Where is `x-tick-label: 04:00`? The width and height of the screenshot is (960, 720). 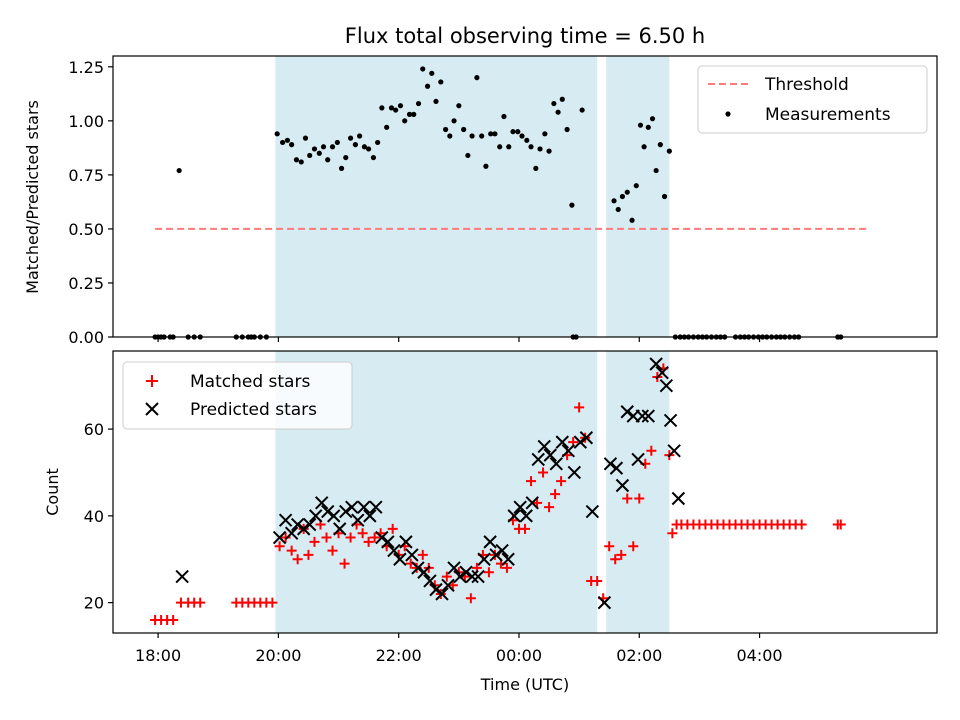 x-tick-label: 04:00 is located at coordinates (760, 655).